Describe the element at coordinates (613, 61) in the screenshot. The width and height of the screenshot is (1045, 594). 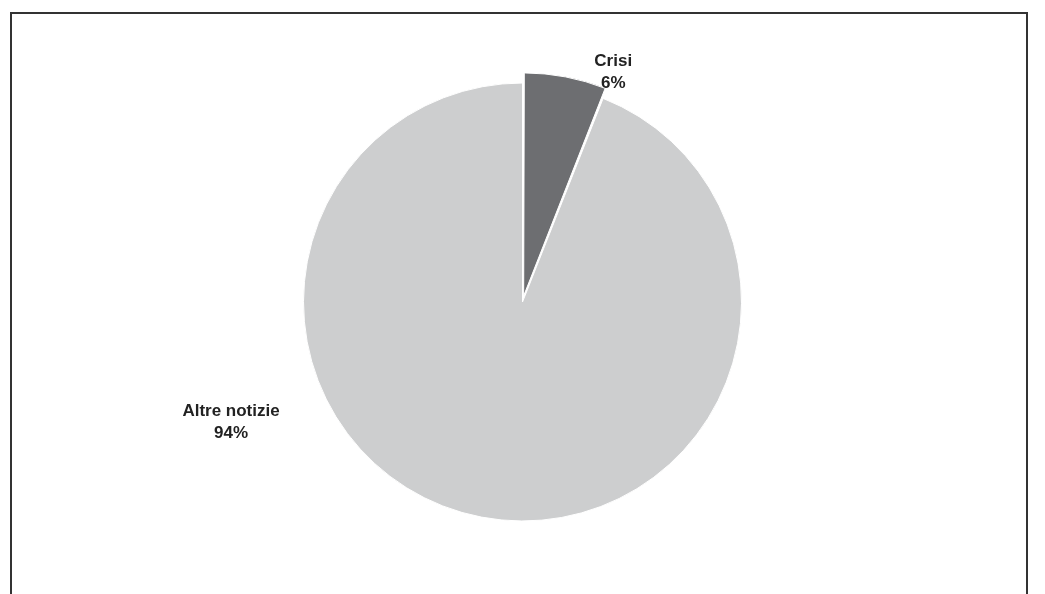
I see `slice-label: Crisi` at that location.